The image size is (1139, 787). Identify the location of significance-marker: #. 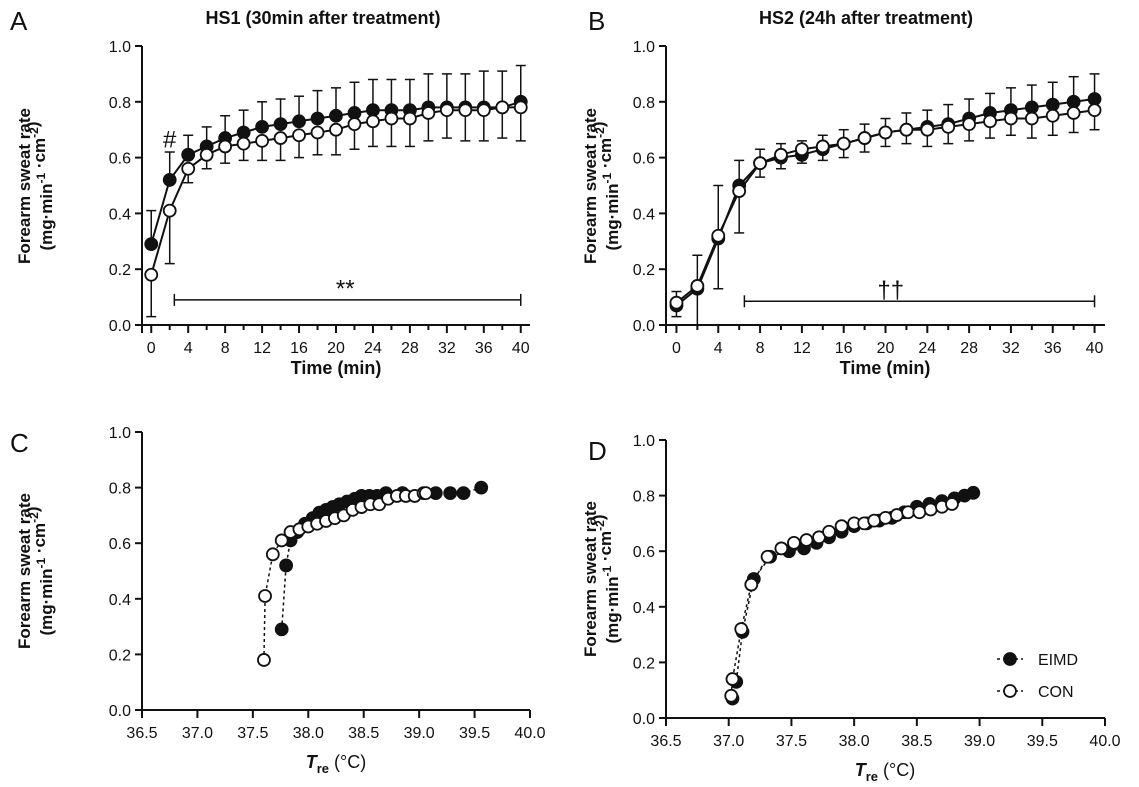
(170, 139).